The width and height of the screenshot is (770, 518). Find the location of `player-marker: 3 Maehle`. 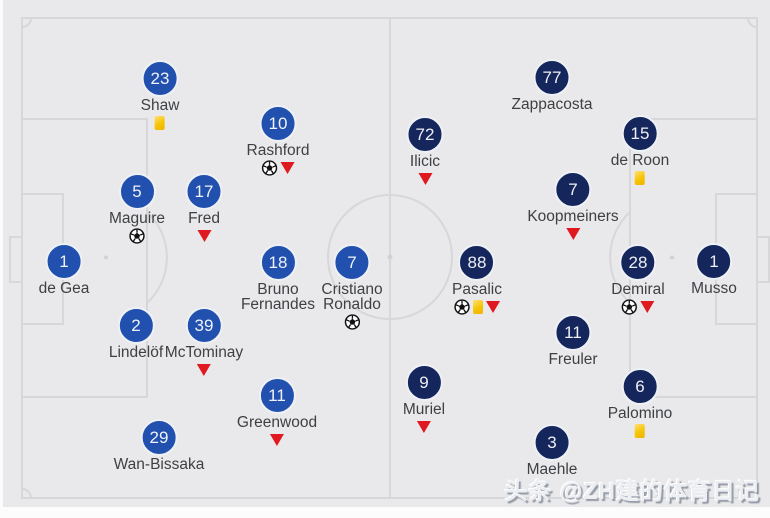

player-marker: 3 Maehle is located at coordinates (552, 450).